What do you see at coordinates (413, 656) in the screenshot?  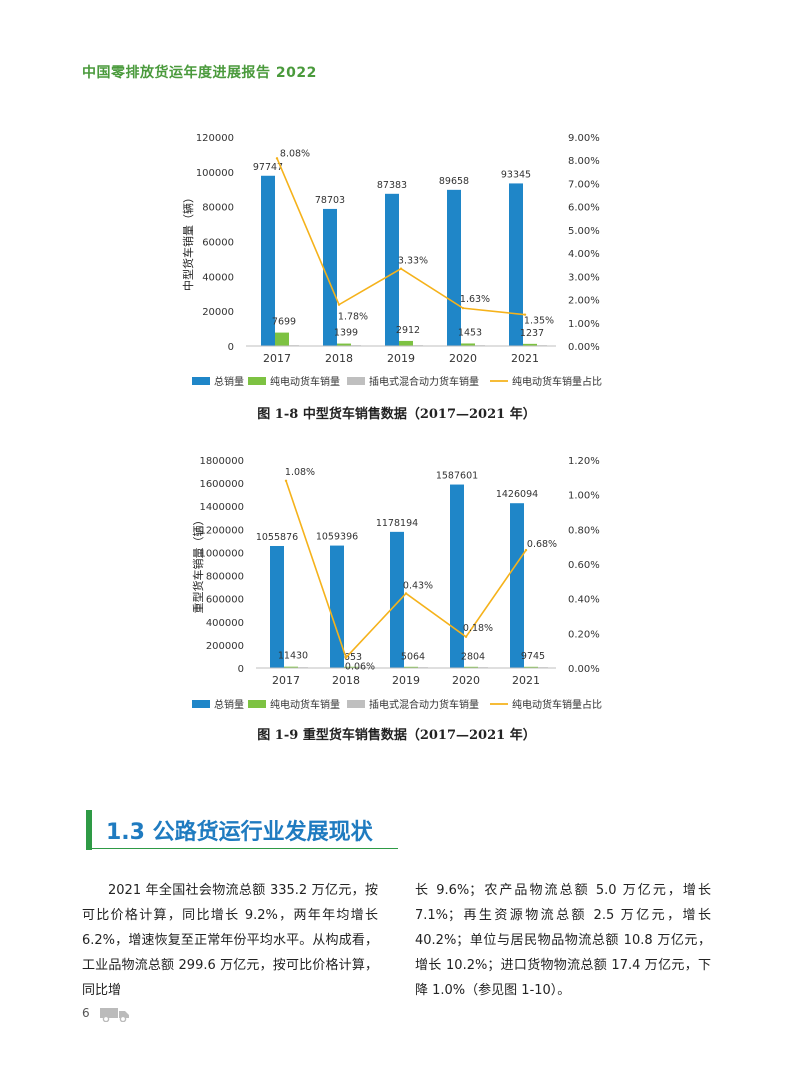 I see `data-label-ev: 5064` at bounding box center [413, 656].